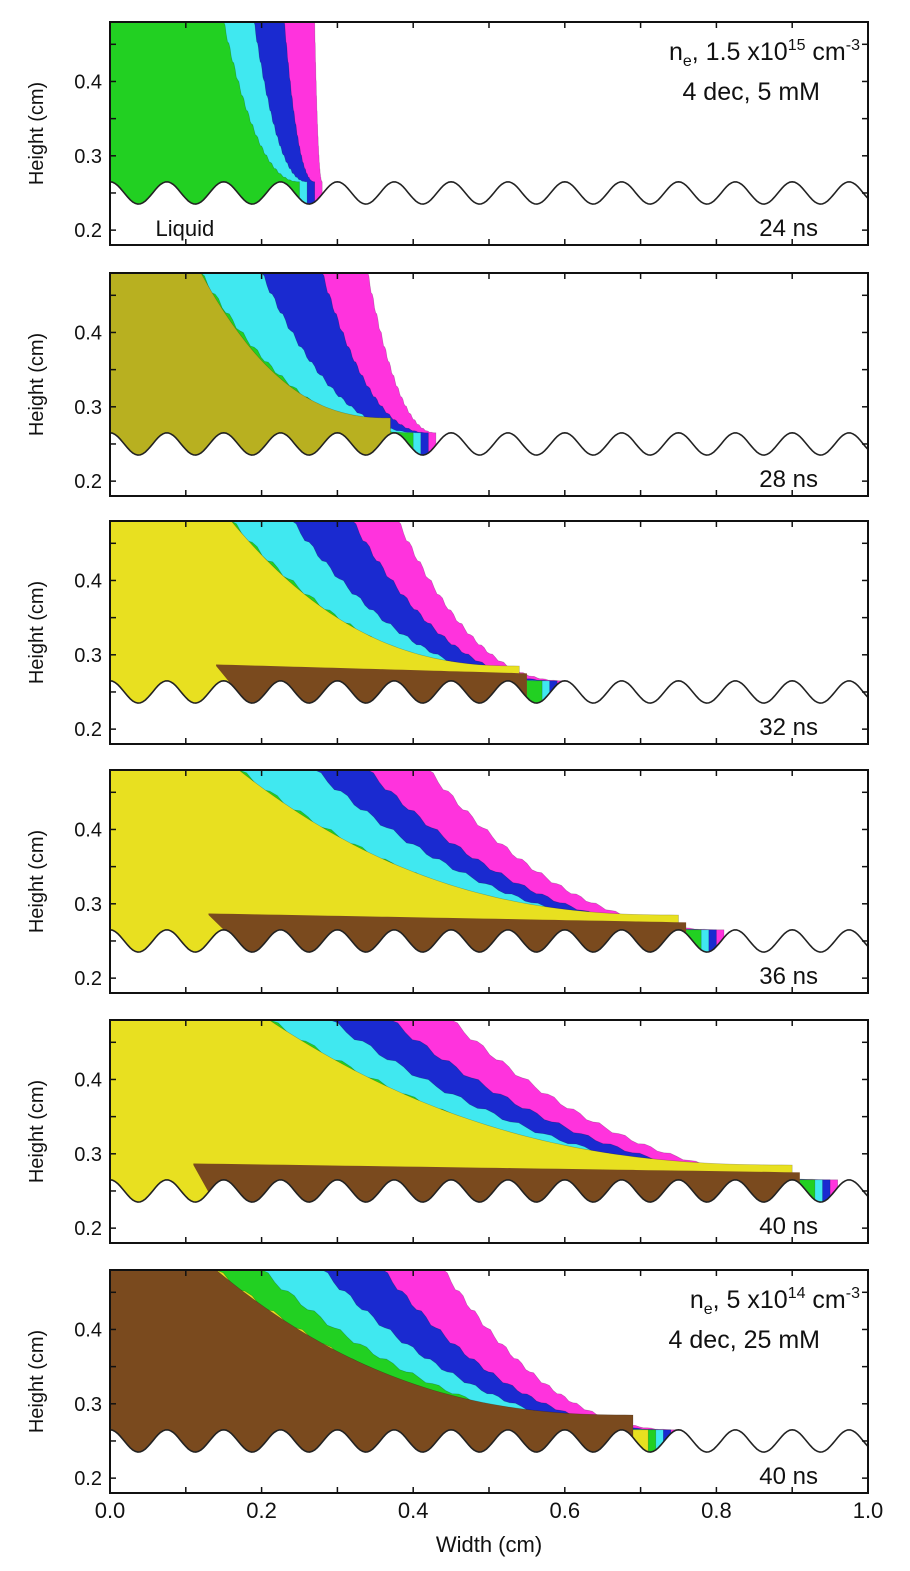 This screenshot has height=1571, width=910. I want to click on annotation-part: , 1.5 x10, so click(740, 52).